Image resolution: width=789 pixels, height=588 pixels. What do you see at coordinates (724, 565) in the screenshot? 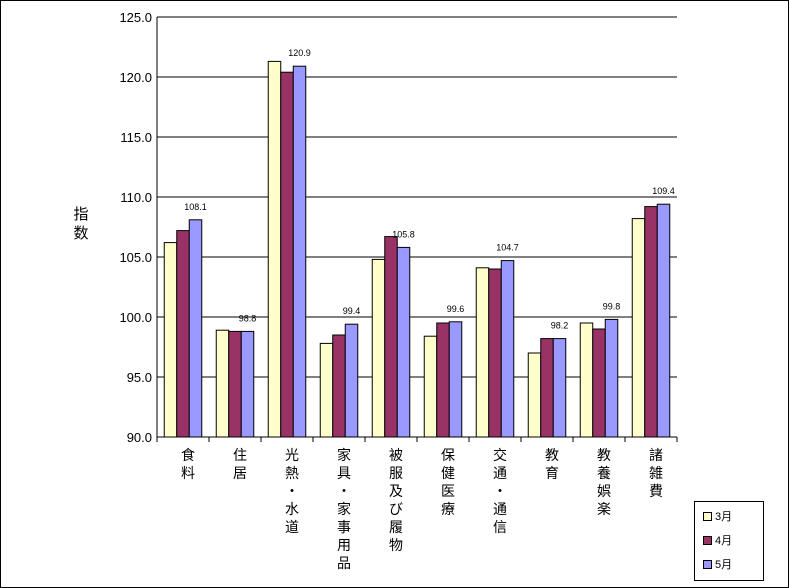
I see `legend-label: 5月` at bounding box center [724, 565].